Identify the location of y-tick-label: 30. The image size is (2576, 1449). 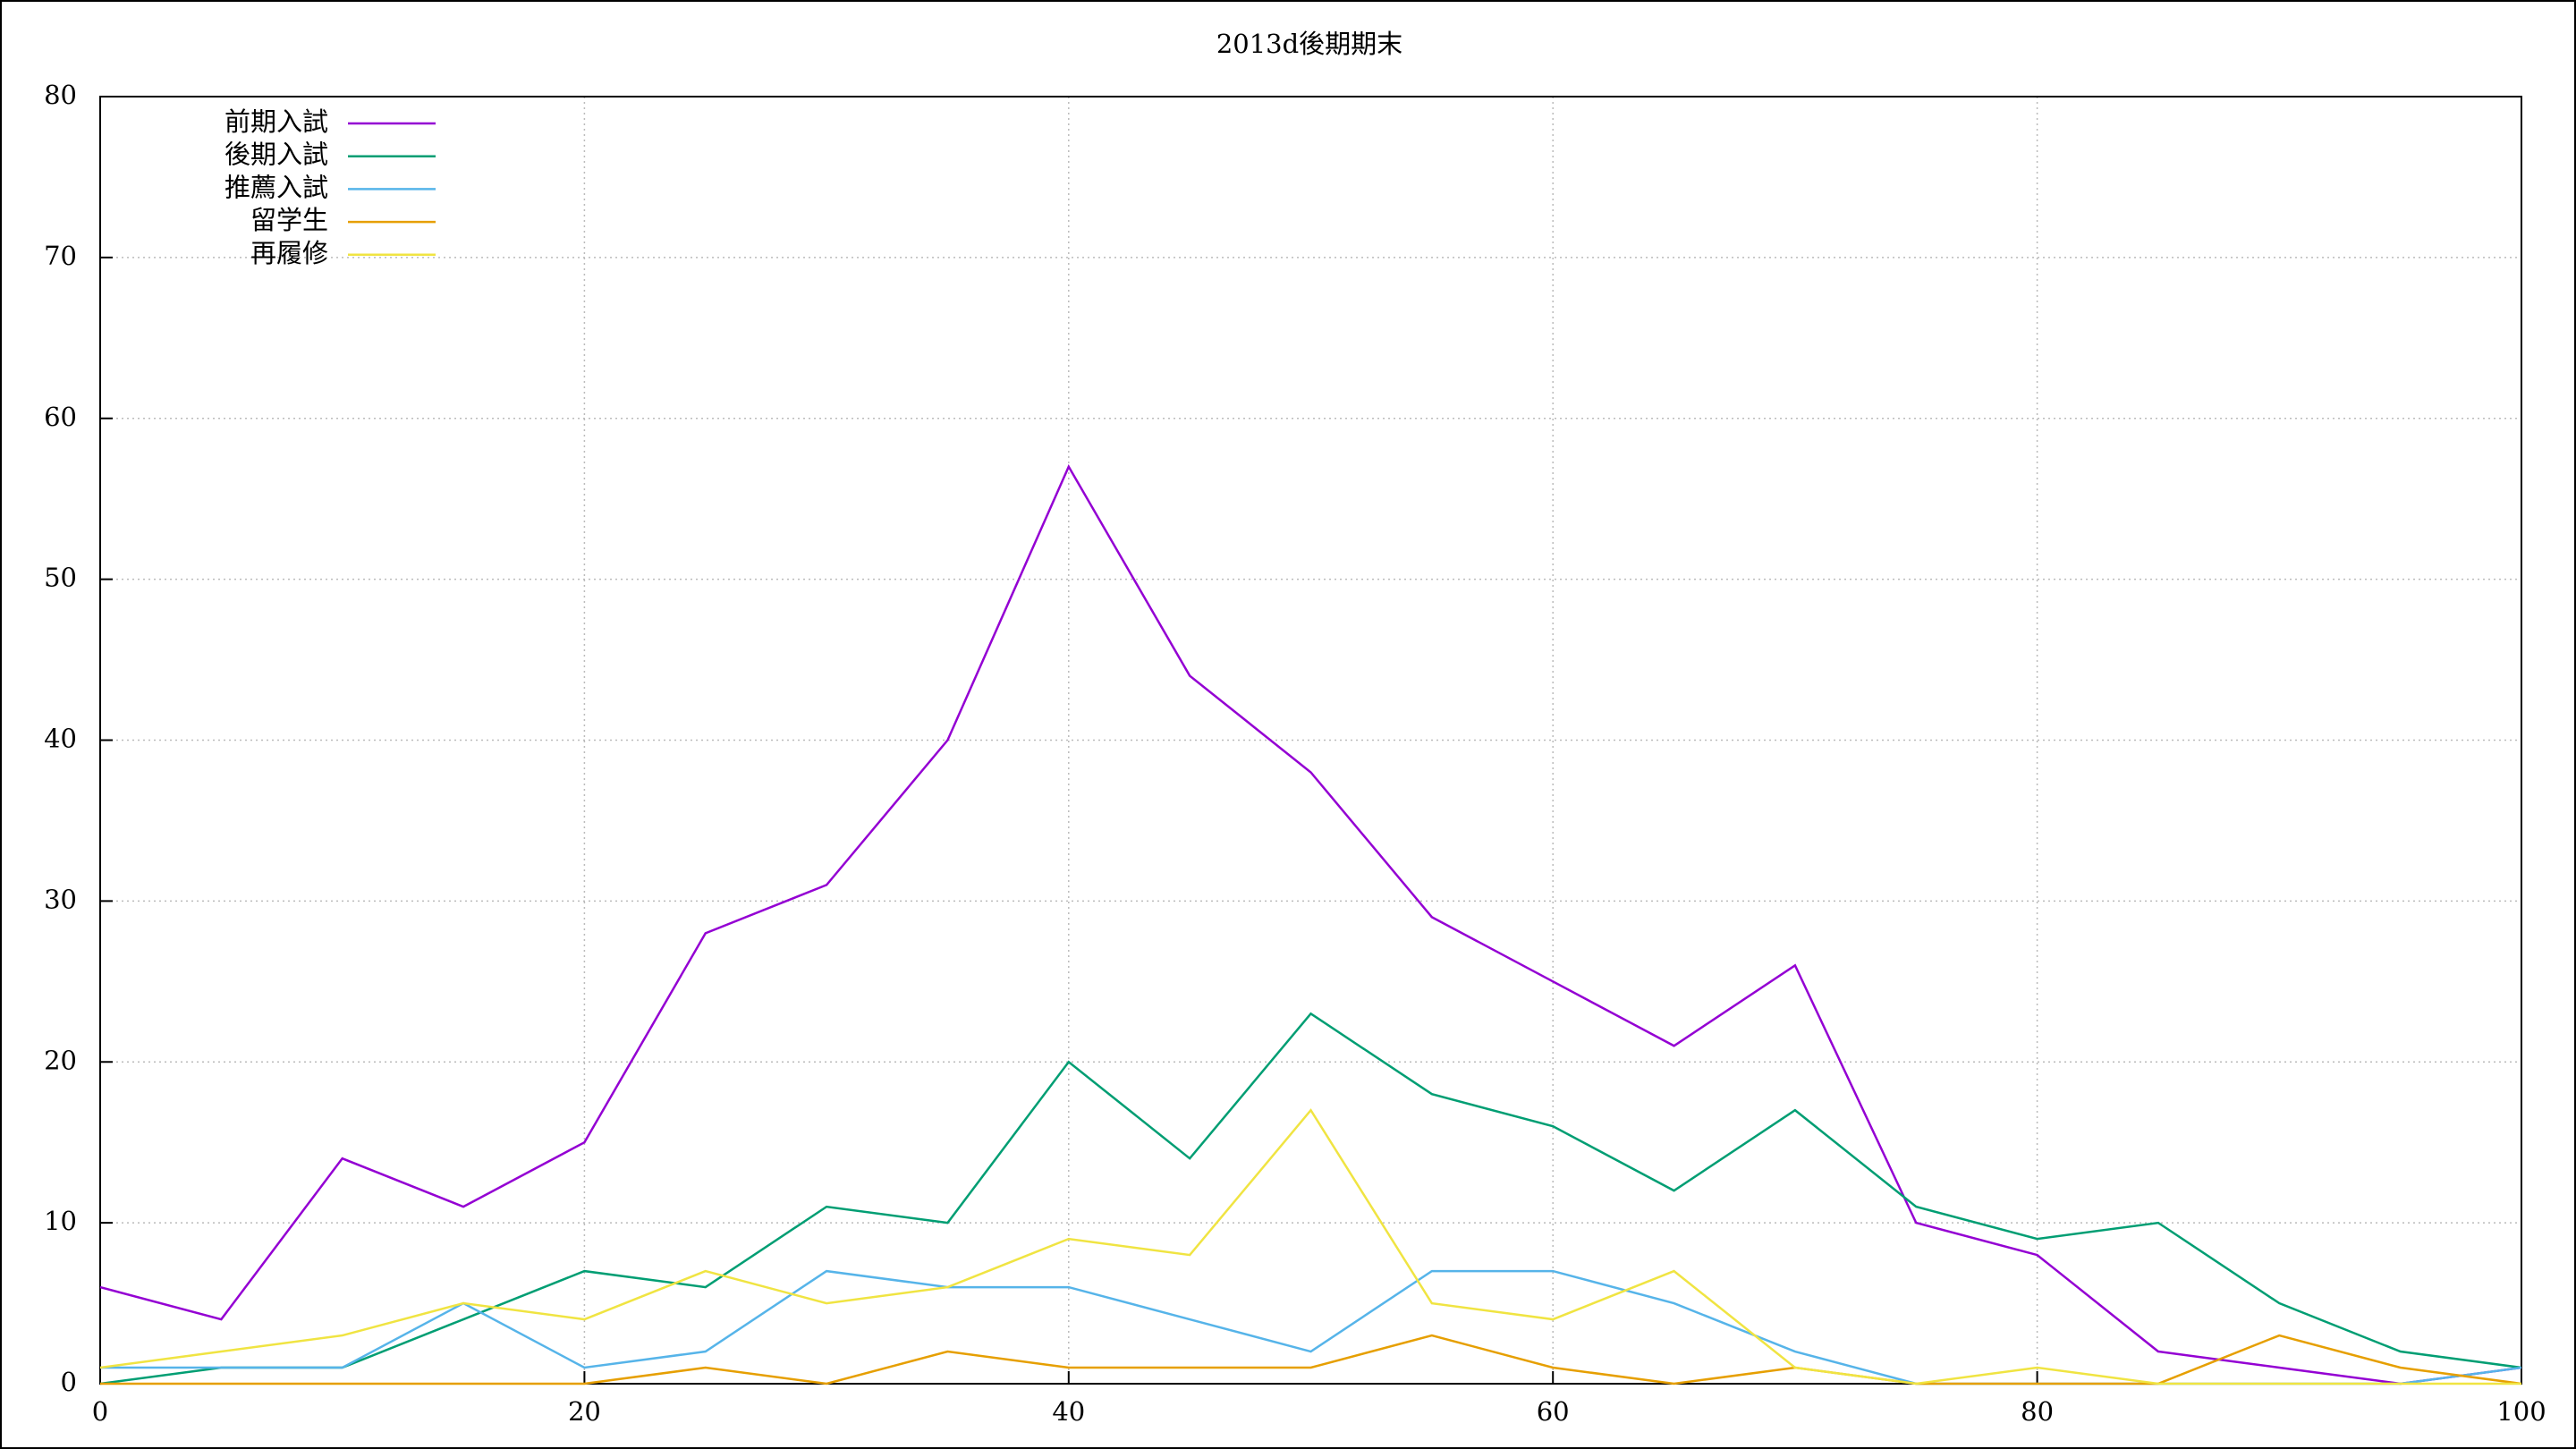
(60, 899).